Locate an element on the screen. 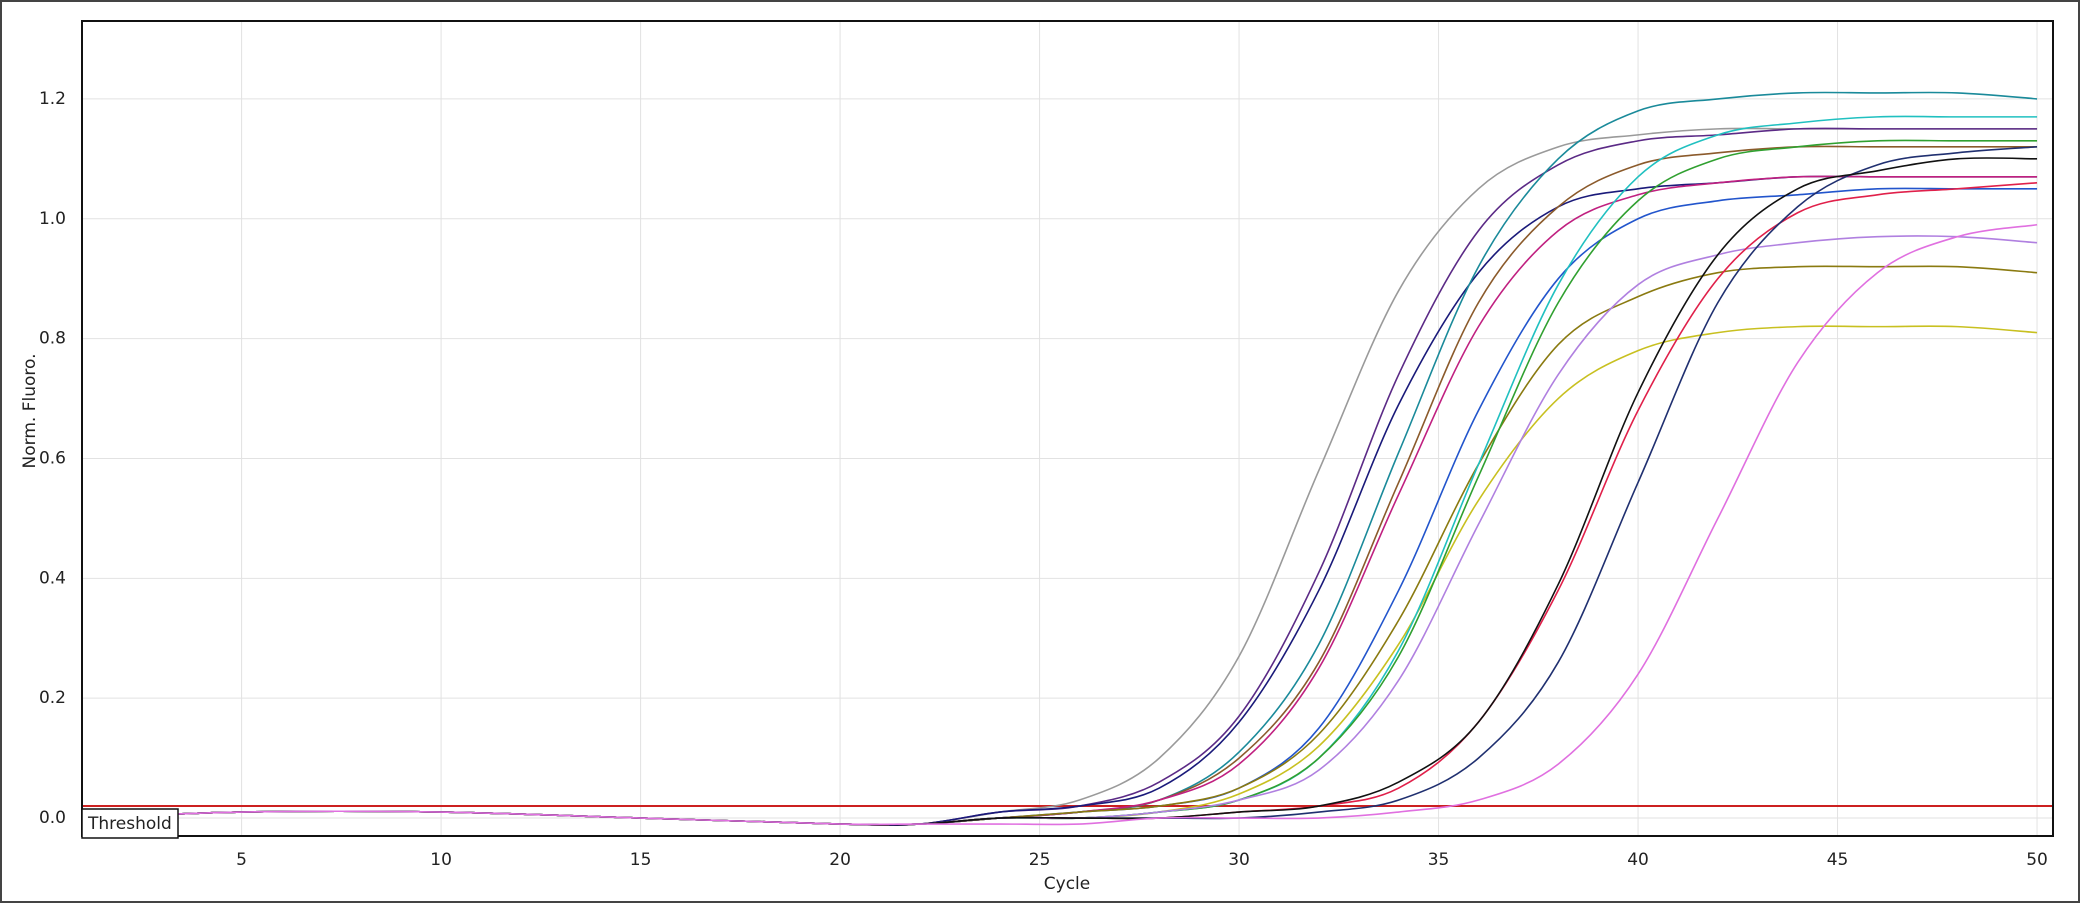 The width and height of the screenshot is (2080, 903). y-tick-label: 0.4 is located at coordinates (52, 578).